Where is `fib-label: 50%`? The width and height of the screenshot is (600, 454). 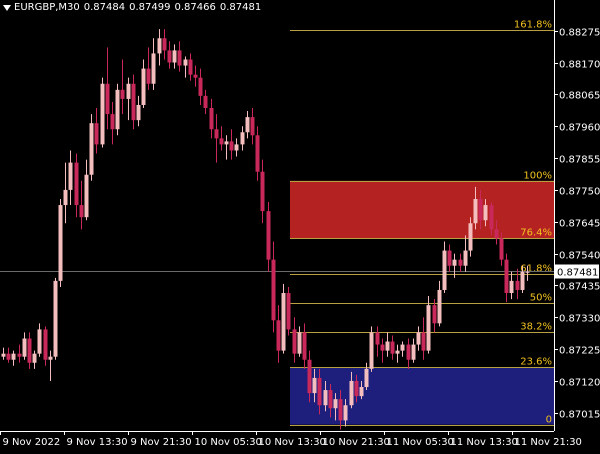
fib-label: 50% is located at coordinates (541, 298).